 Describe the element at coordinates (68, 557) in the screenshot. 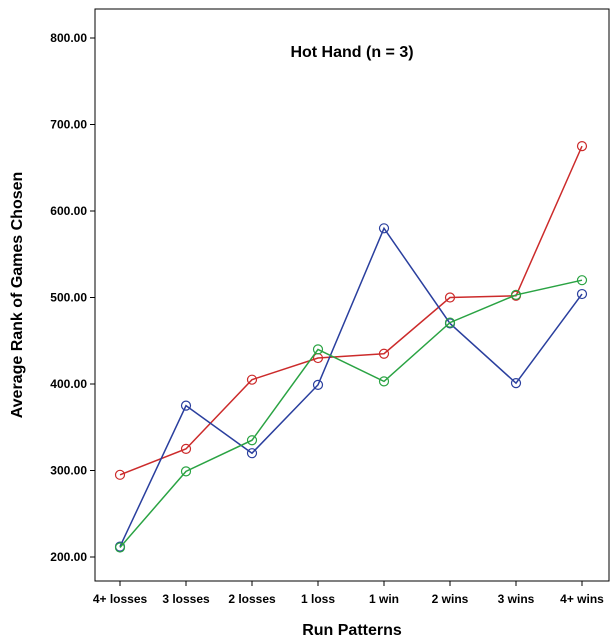

I see `y-tick-label: 200.00` at that location.